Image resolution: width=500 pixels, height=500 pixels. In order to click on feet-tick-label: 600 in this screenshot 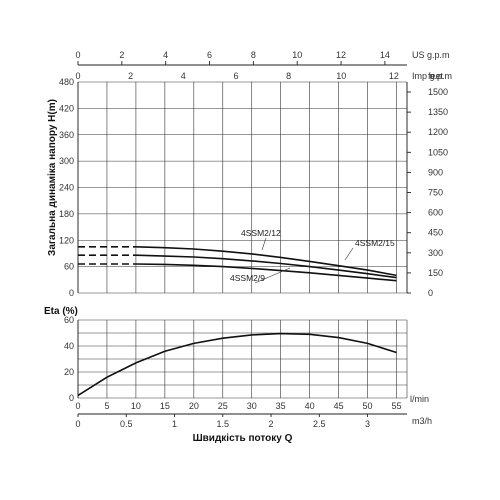, I will do `click(435, 213)`.